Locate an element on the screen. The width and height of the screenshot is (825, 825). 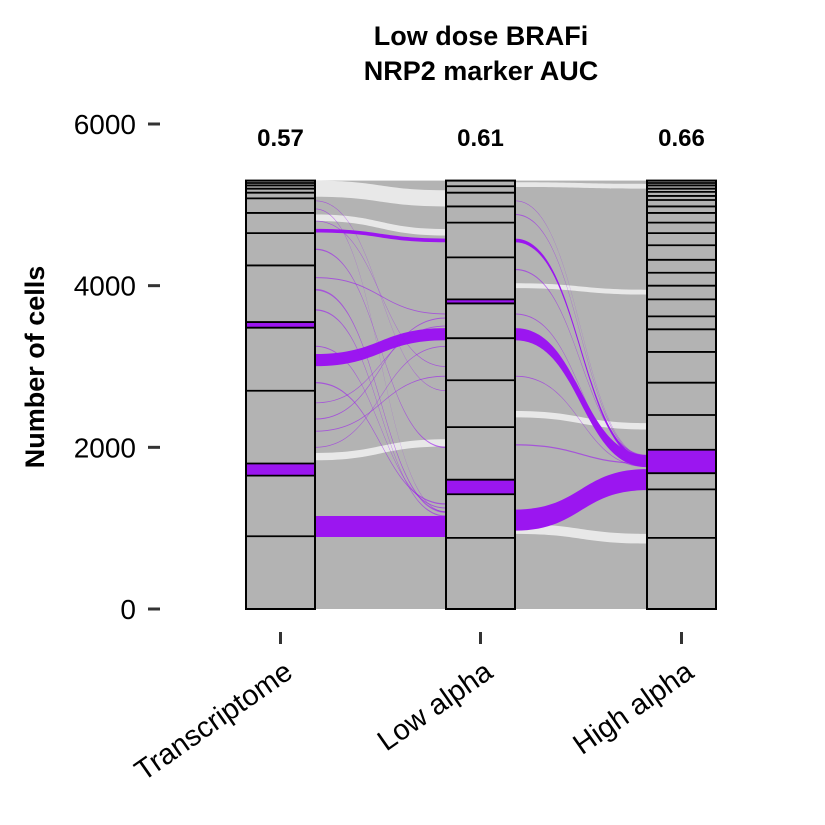
x-tick-label: High alpha is located at coordinates (634, 708).